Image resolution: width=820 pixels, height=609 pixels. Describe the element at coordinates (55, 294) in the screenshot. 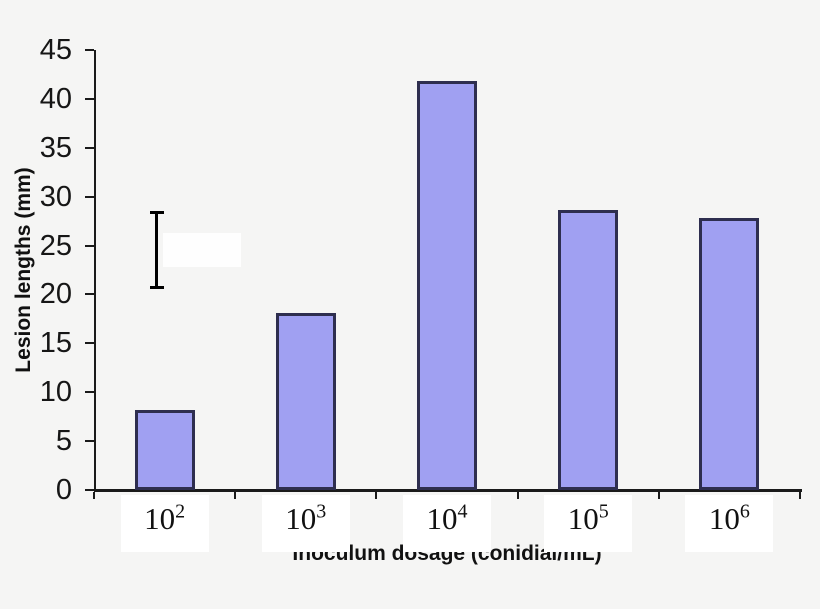

I see `y-tick-label: 20` at that location.